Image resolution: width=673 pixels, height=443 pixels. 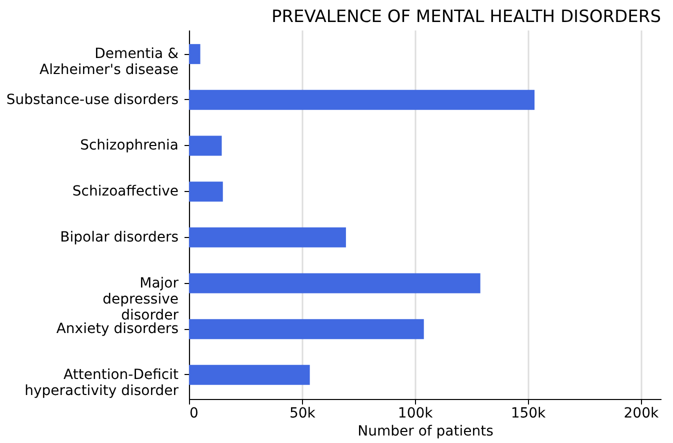 What do you see at coordinates (426, 432) in the screenshot?
I see `x-axis-title: Number of patients` at bounding box center [426, 432].